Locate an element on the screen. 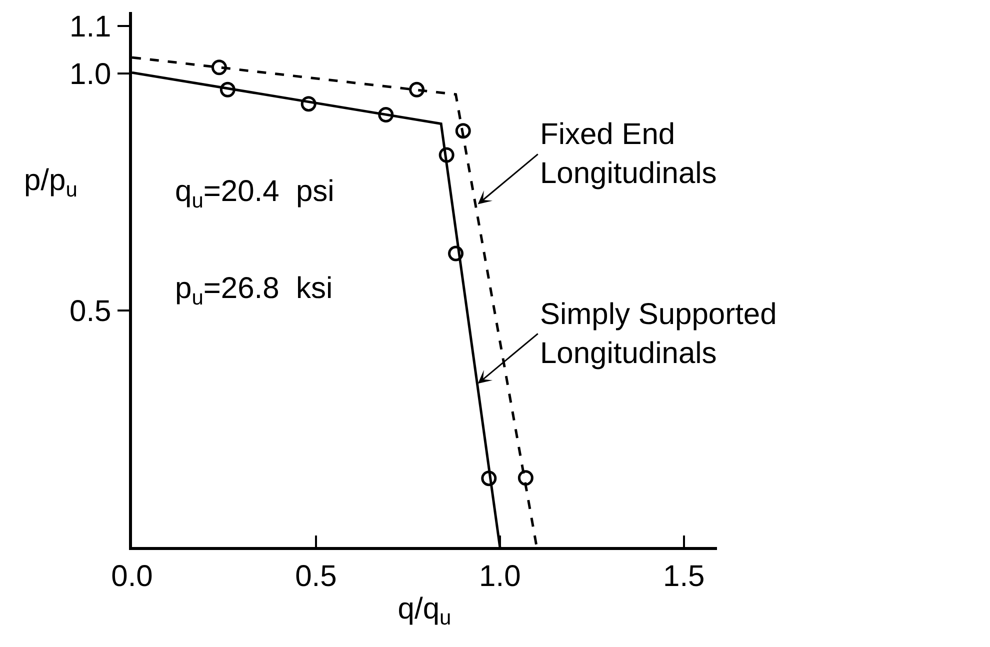 The height and width of the screenshot is (647, 990). x-tick-label: 0.0 is located at coordinates (132, 576).